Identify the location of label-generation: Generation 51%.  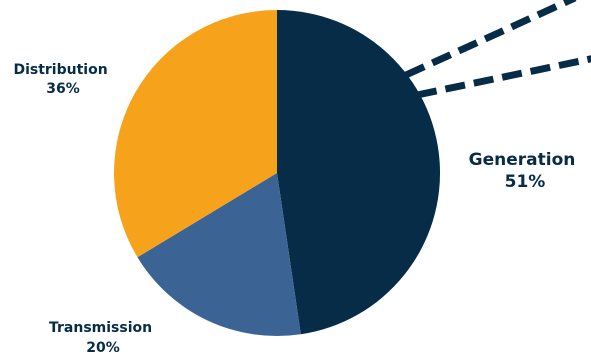
(525, 171).